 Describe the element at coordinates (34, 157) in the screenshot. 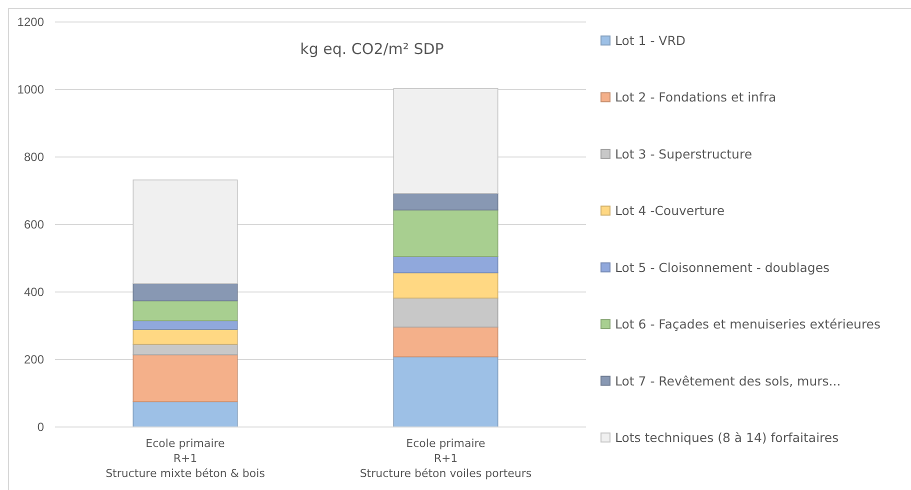

I see `y-tick-label: 800` at that location.